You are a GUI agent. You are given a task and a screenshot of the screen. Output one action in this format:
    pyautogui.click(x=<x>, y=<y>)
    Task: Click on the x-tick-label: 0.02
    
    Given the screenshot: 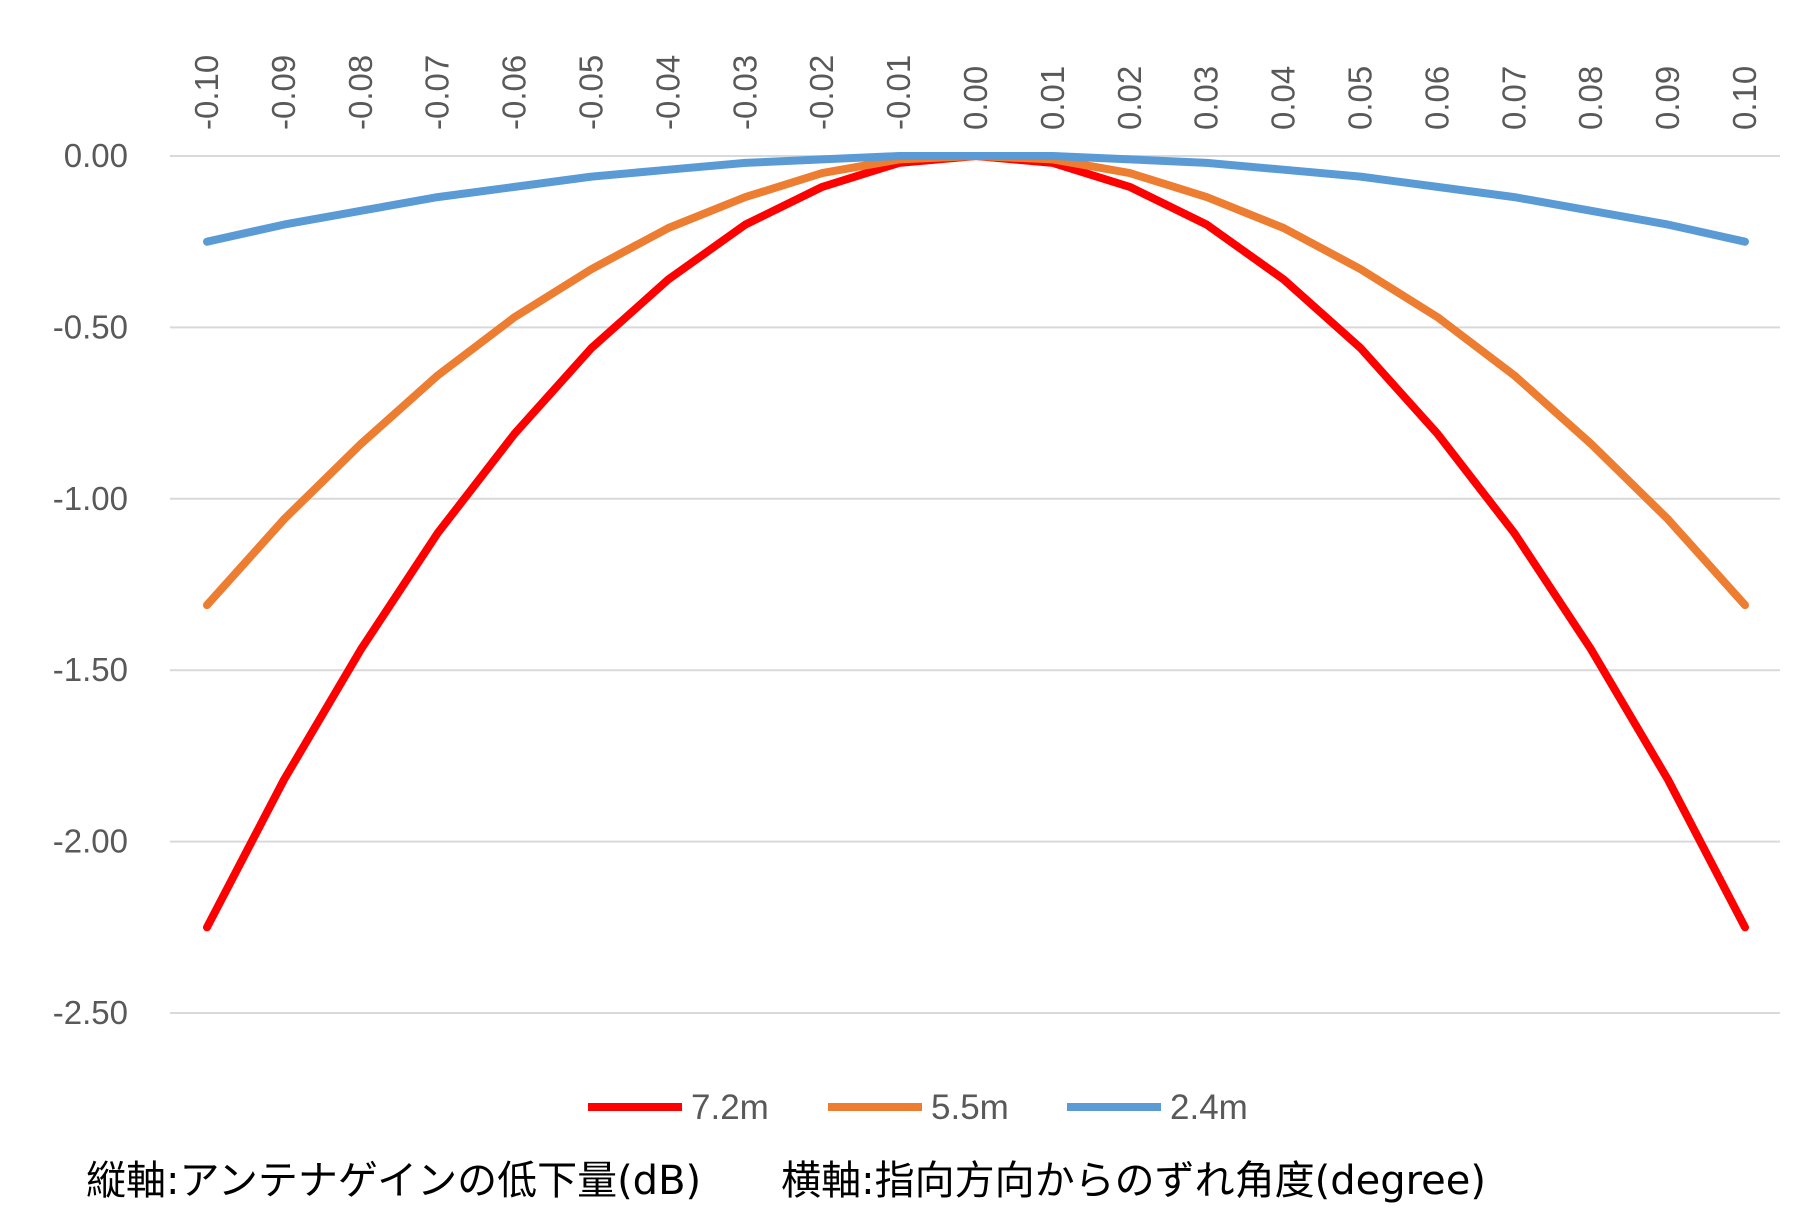 What is the action you would take?
    pyautogui.click(x=1129, y=98)
    